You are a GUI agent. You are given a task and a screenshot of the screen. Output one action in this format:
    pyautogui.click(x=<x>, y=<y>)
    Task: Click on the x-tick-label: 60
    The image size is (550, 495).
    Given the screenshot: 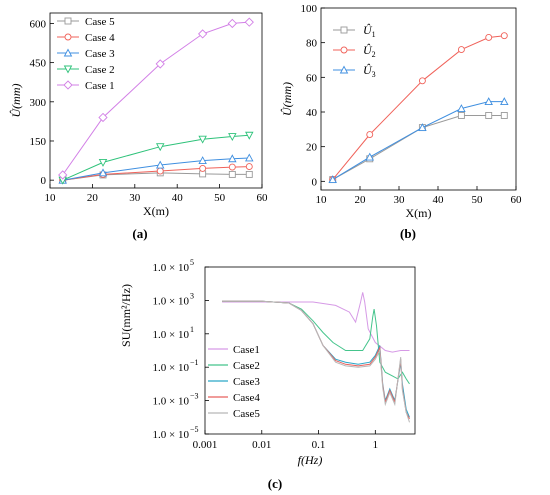 What is the action you would take?
    pyautogui.click(x=263, y=198)
    